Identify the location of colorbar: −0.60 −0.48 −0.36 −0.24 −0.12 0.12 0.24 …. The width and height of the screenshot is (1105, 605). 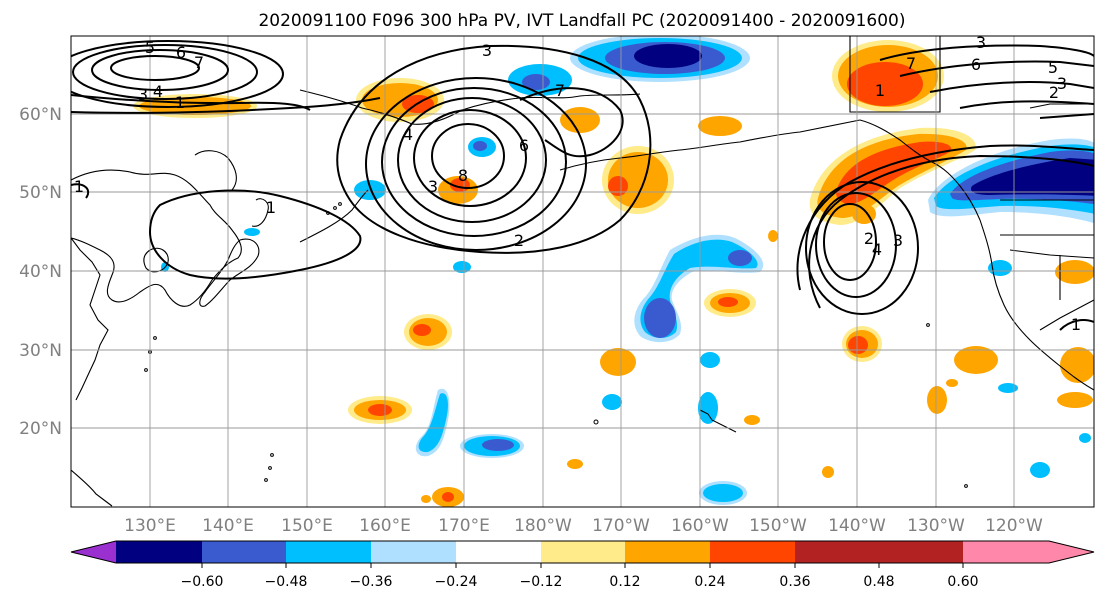
(582, 565).